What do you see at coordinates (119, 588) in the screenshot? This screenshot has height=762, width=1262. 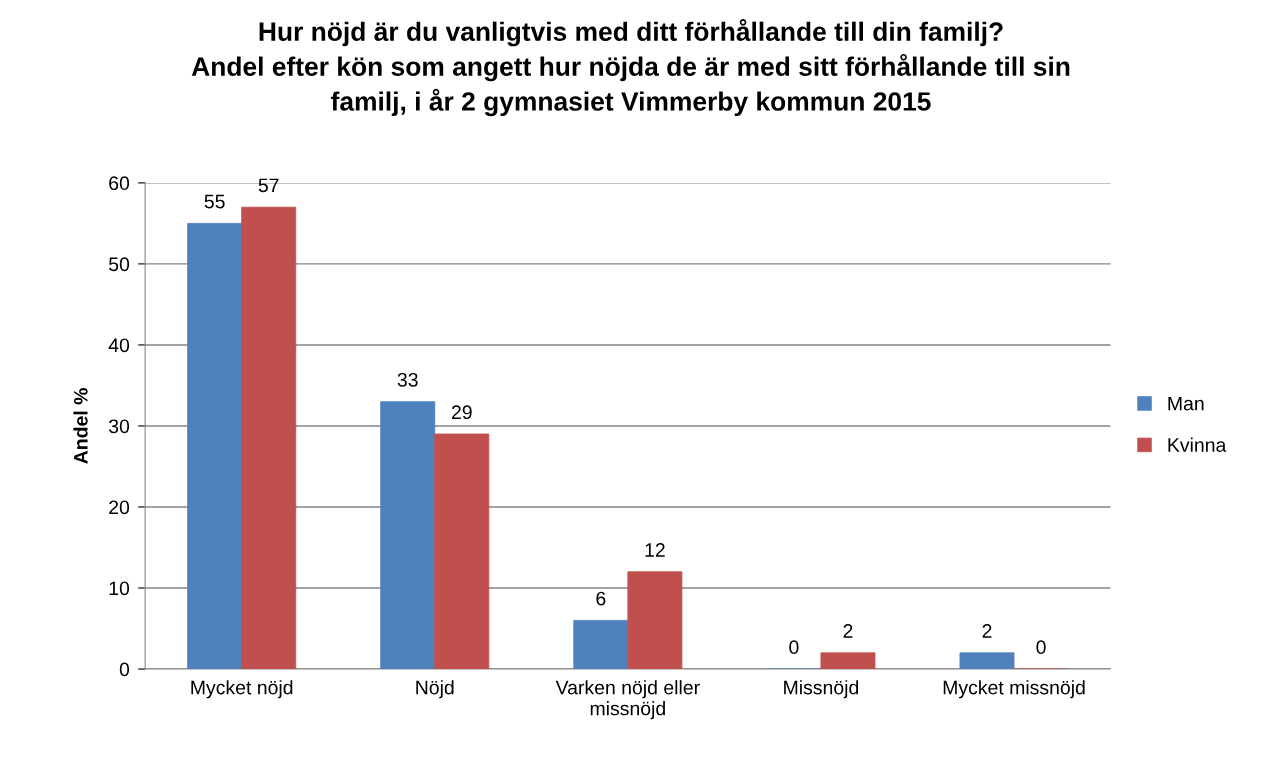 I see `y-tick-label: 10` at bounding box center [119, 588].